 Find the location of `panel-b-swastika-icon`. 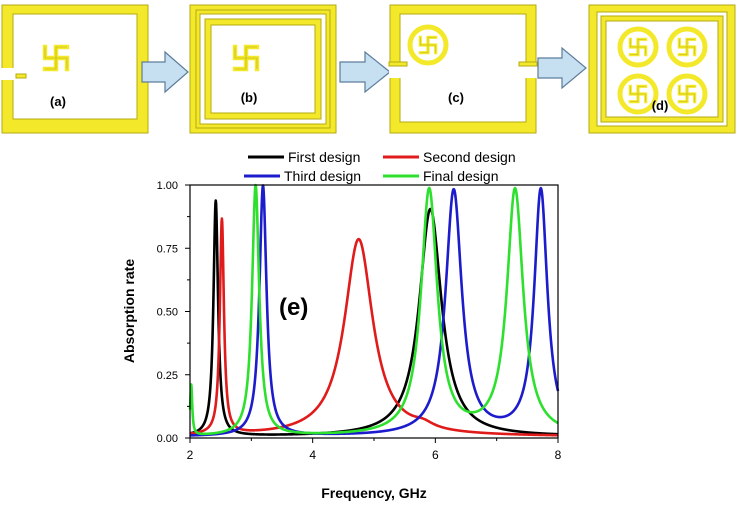

panel-b-swastika-icon is located at coordinates (246, 58).